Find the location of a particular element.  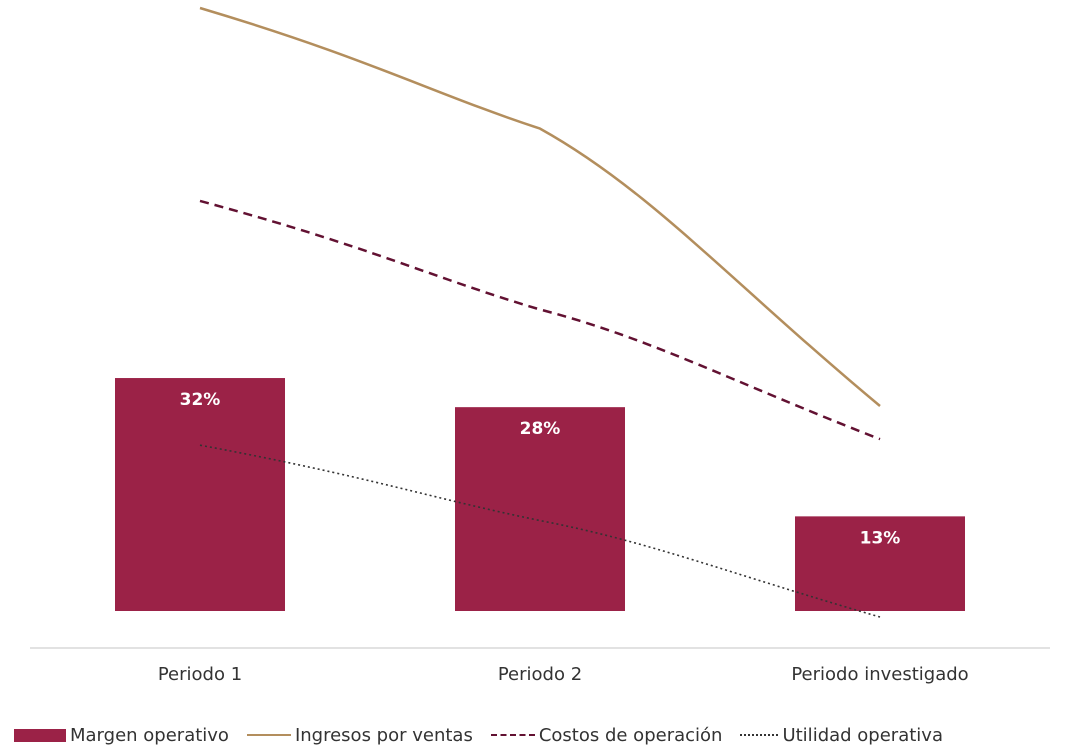

x-tick-label-3: Periodo investigado is located at coordinates (879, 674).